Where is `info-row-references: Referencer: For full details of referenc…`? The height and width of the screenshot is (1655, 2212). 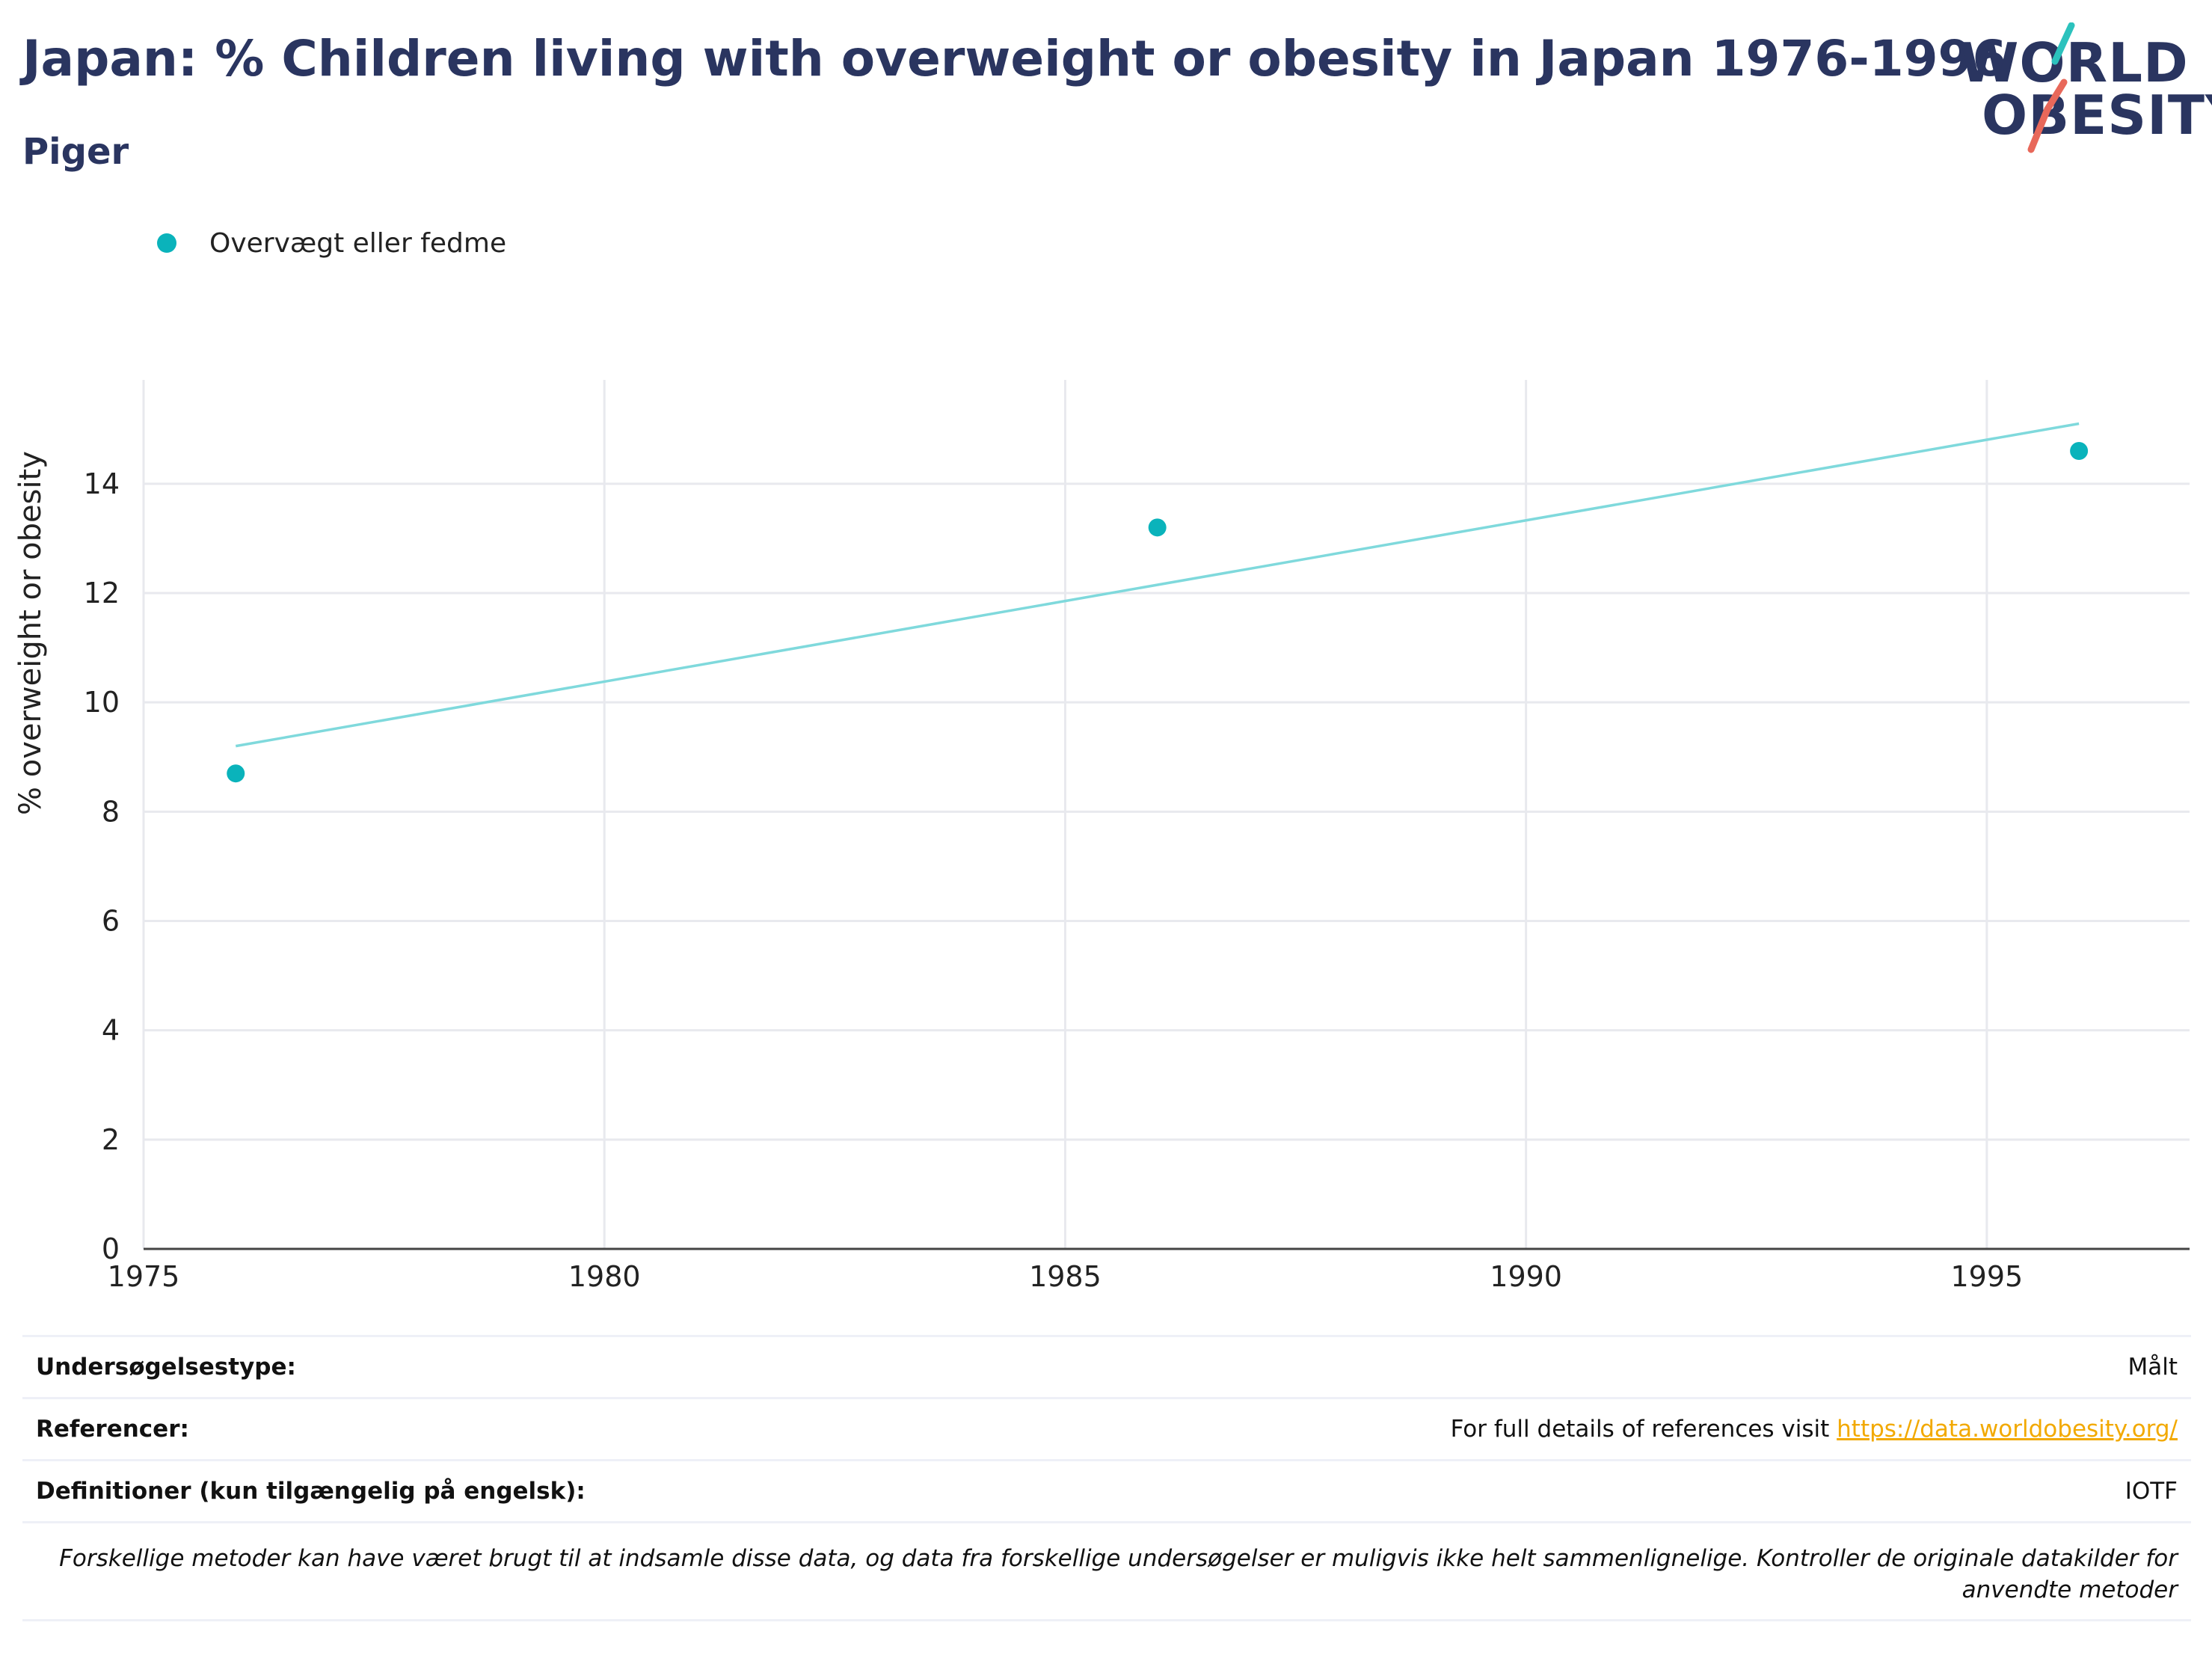 info-row-references: Referencer: For full details of referenc… is located at coordinates (1106, 1428).